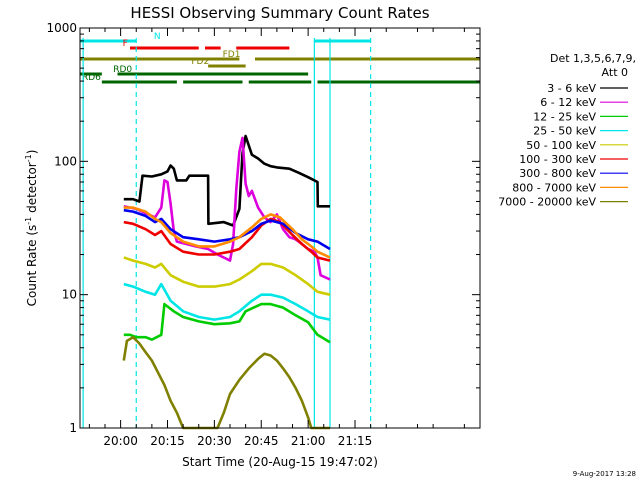  I want to click on series-line-100-300-kev, so click(227, 239).